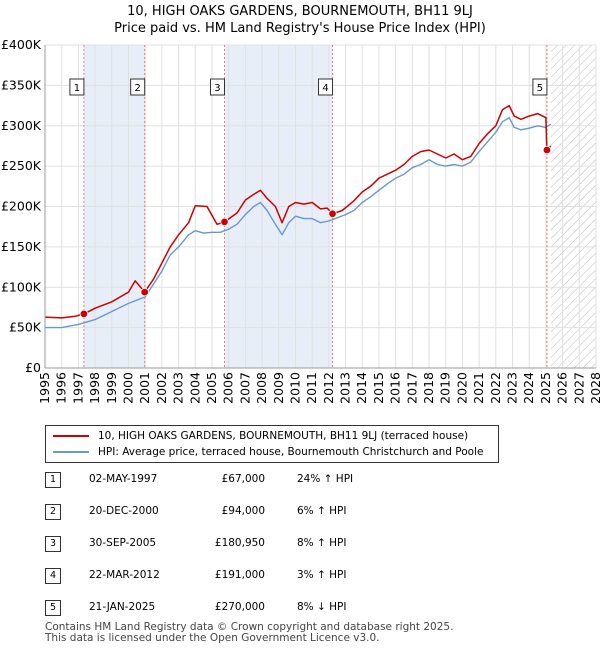  Describe the element at coordinates (322, 575) in the screenshot. I see `sale-hpi-diff: 3% ↑ HPI` at that location.